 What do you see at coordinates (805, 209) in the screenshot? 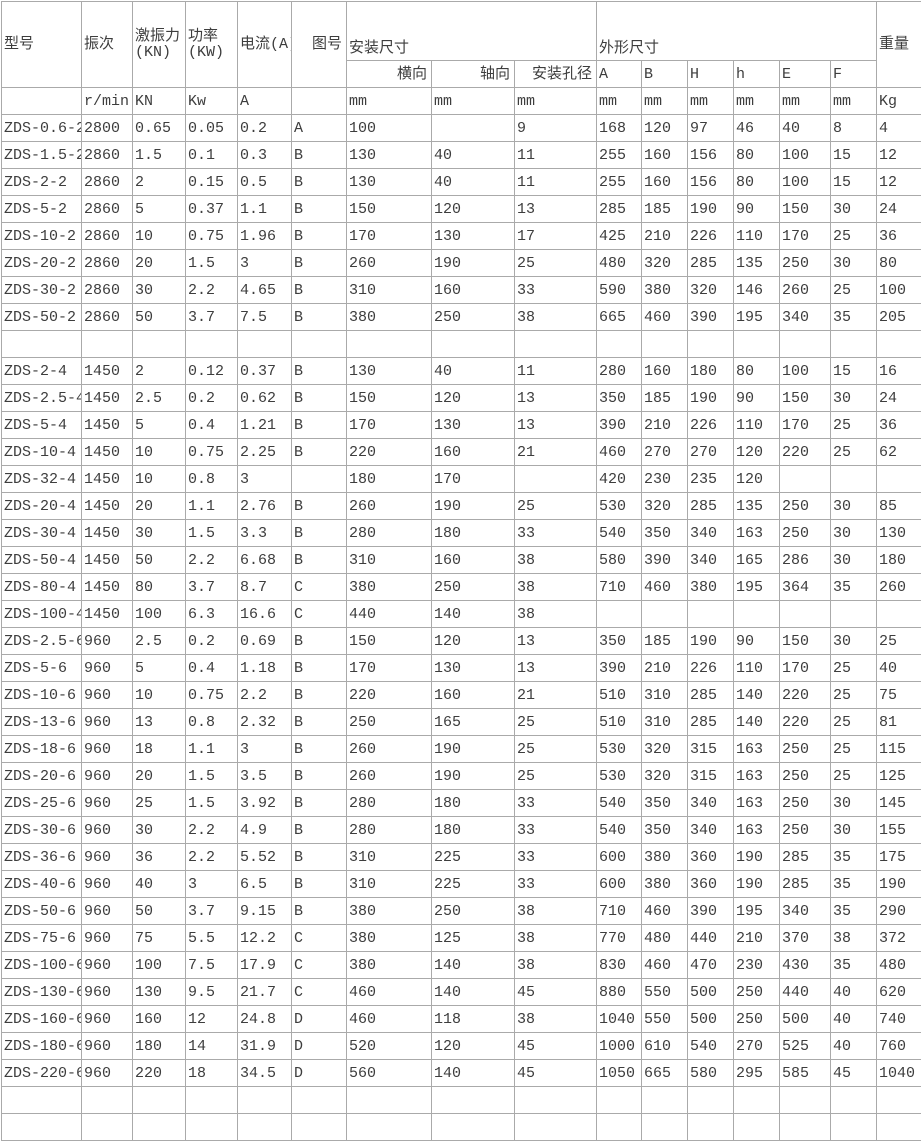
I see `cell-dim-e: 150` at bounding box center [805, 209].